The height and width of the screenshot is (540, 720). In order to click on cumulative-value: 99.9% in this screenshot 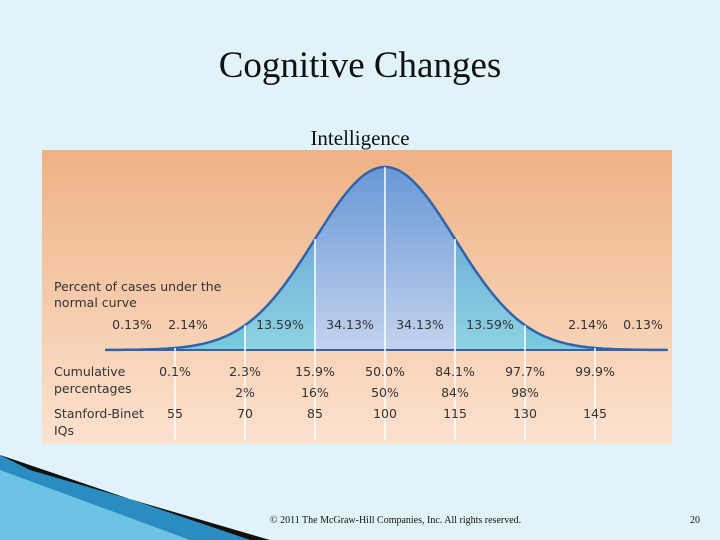, I will do `click(595, 371)`.